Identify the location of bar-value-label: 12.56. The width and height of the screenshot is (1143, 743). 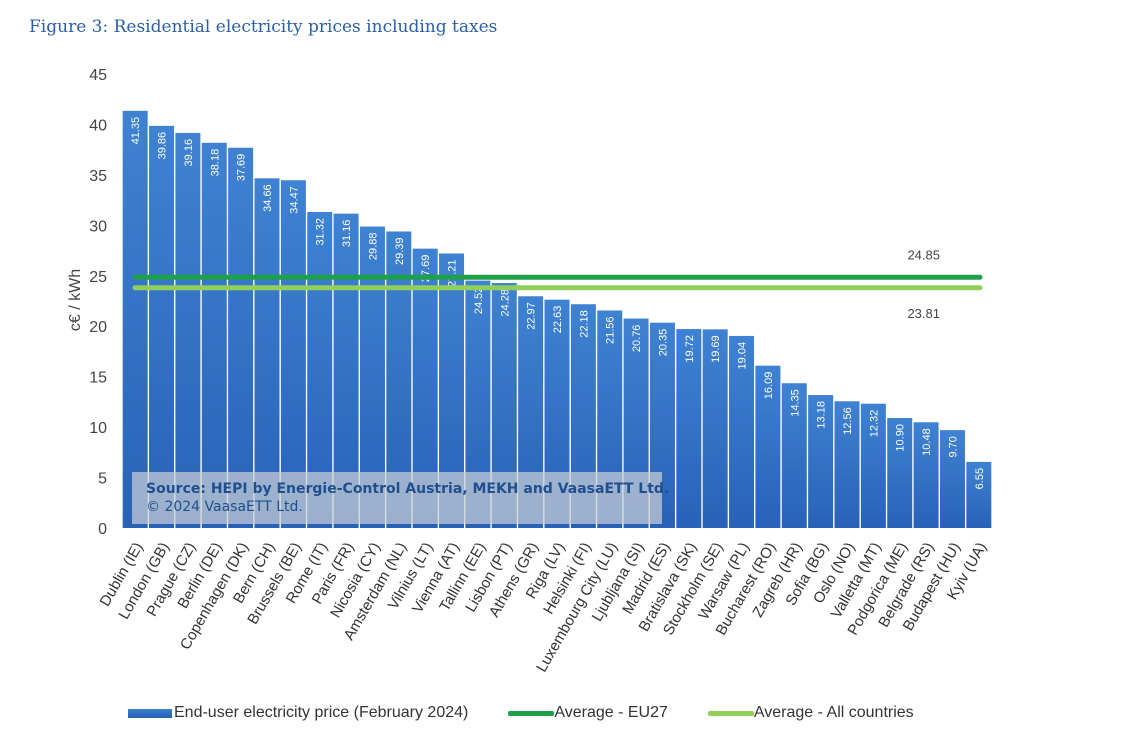
(848, 421).